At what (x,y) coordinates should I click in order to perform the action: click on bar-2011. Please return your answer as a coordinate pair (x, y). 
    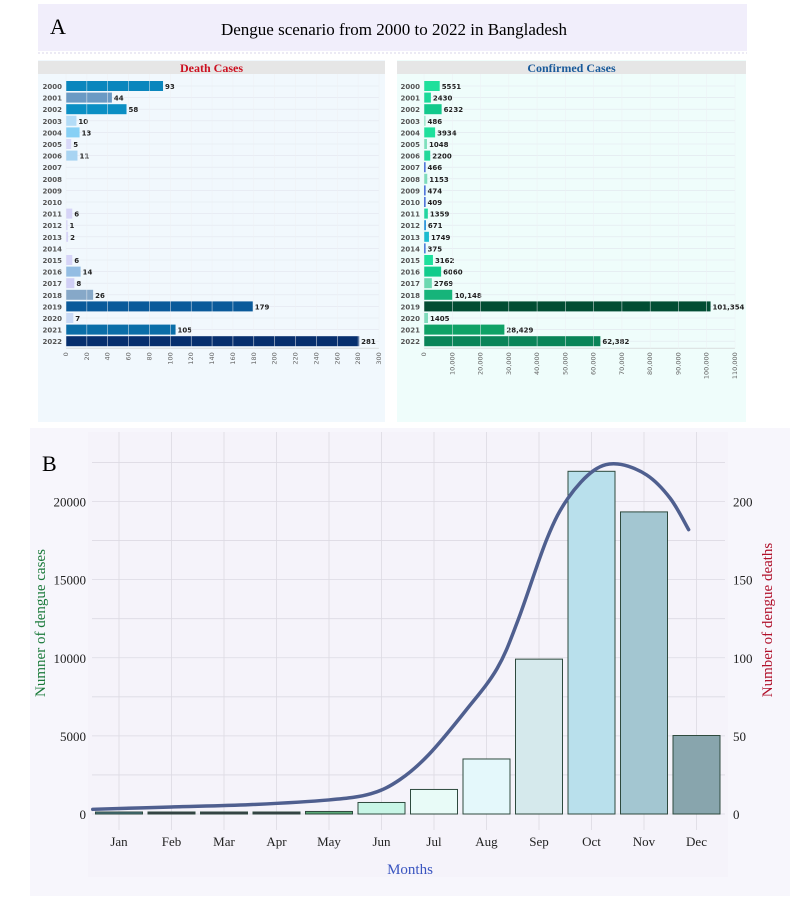
    Looking at the image, I should click on (426, 213).